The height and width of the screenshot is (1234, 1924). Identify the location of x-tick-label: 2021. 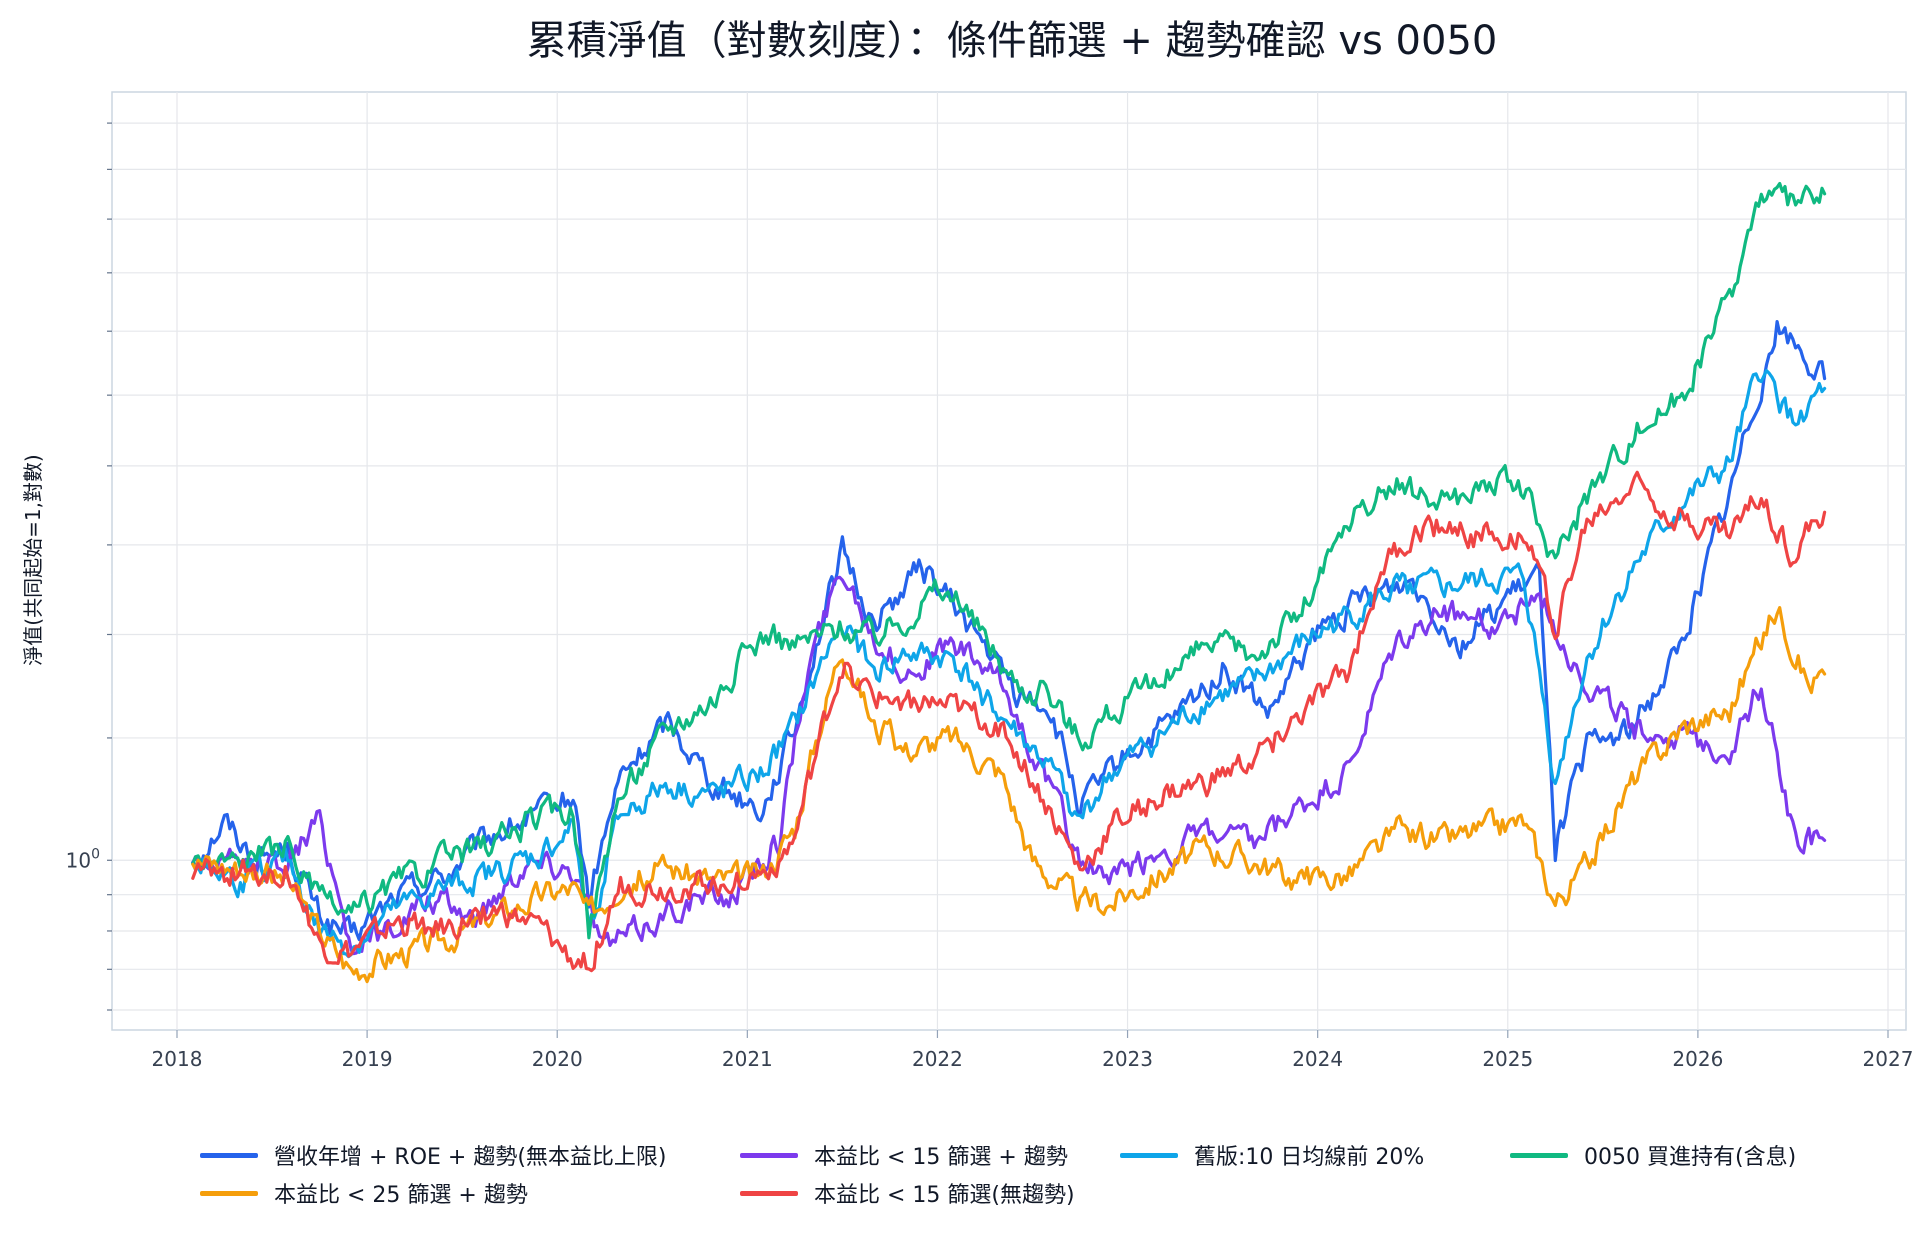
(747, 1059).